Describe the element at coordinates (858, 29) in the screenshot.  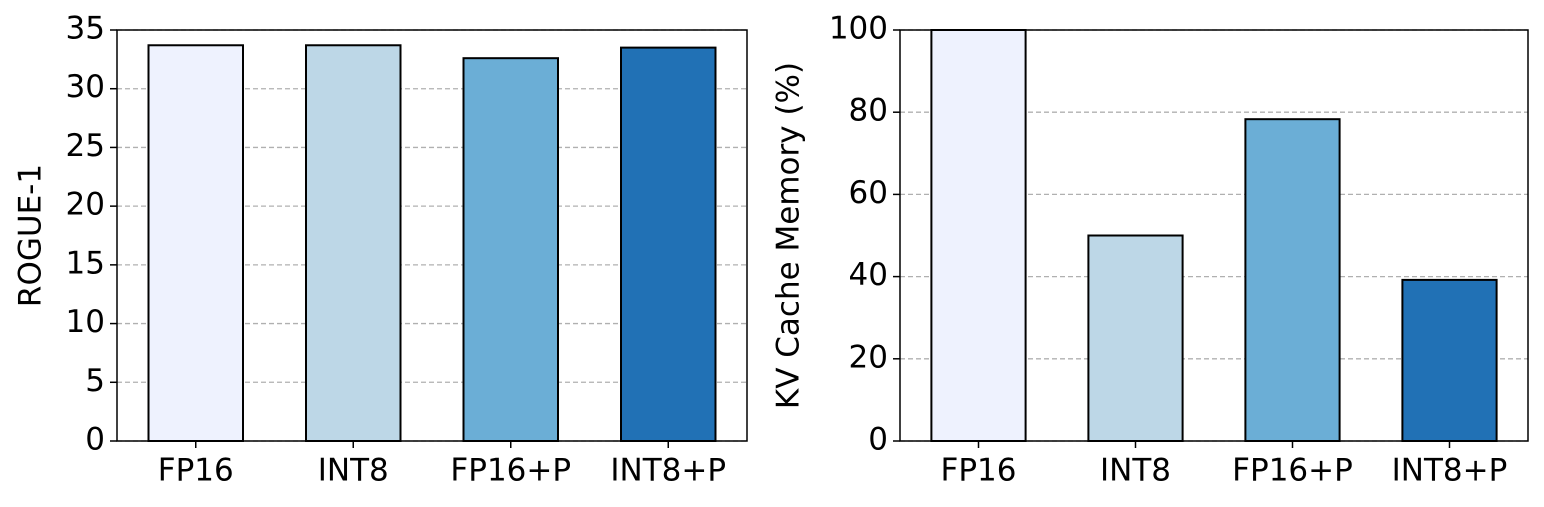
I see `y-tick-label: 100` at that location.